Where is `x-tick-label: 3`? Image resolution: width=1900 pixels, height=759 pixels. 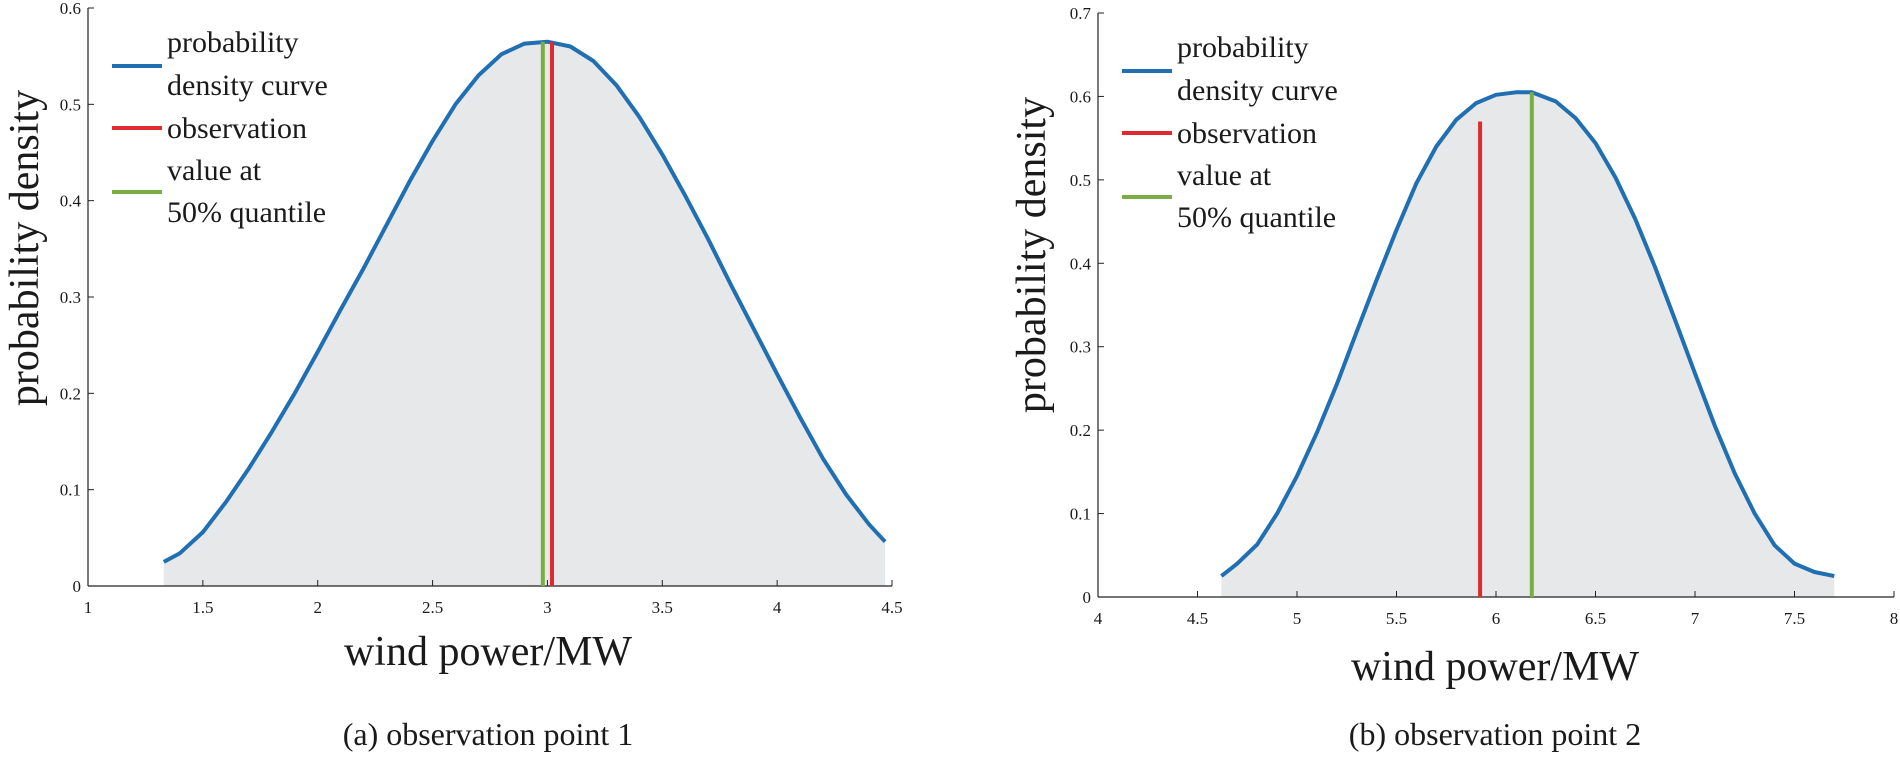
x-tick-label: 3 is located at coordinates (547, 607).